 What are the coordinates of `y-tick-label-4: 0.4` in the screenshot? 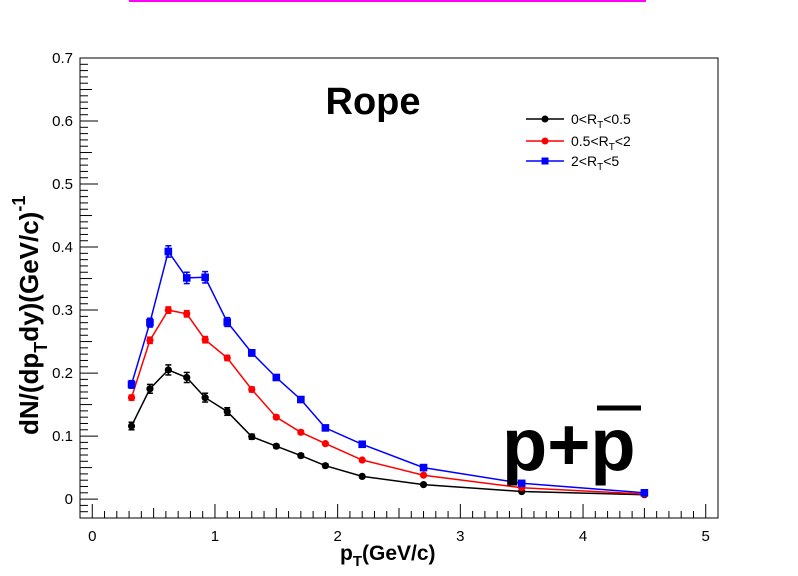 It's located at (62, 247).